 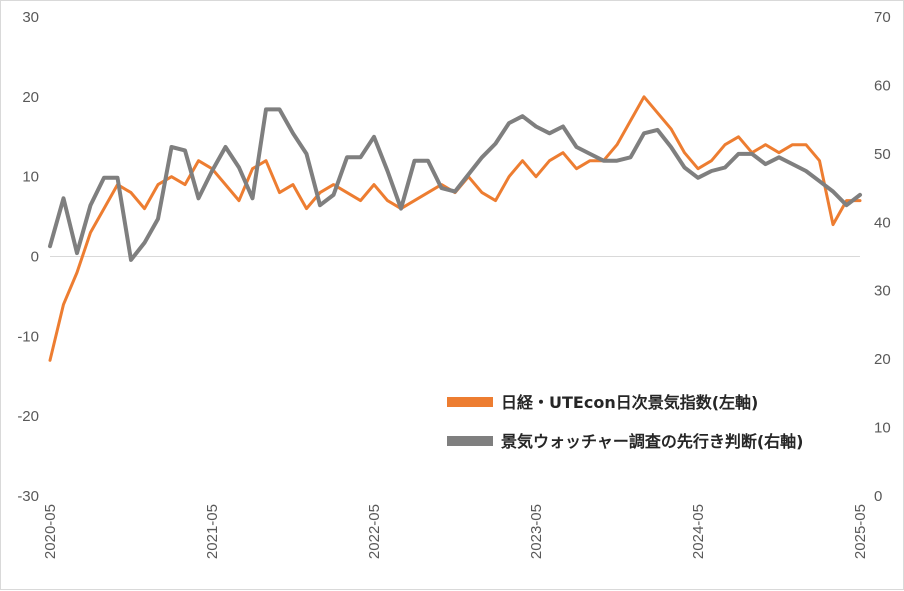 I want to click on right-tick-label: 50, so click(x=882, y=154).